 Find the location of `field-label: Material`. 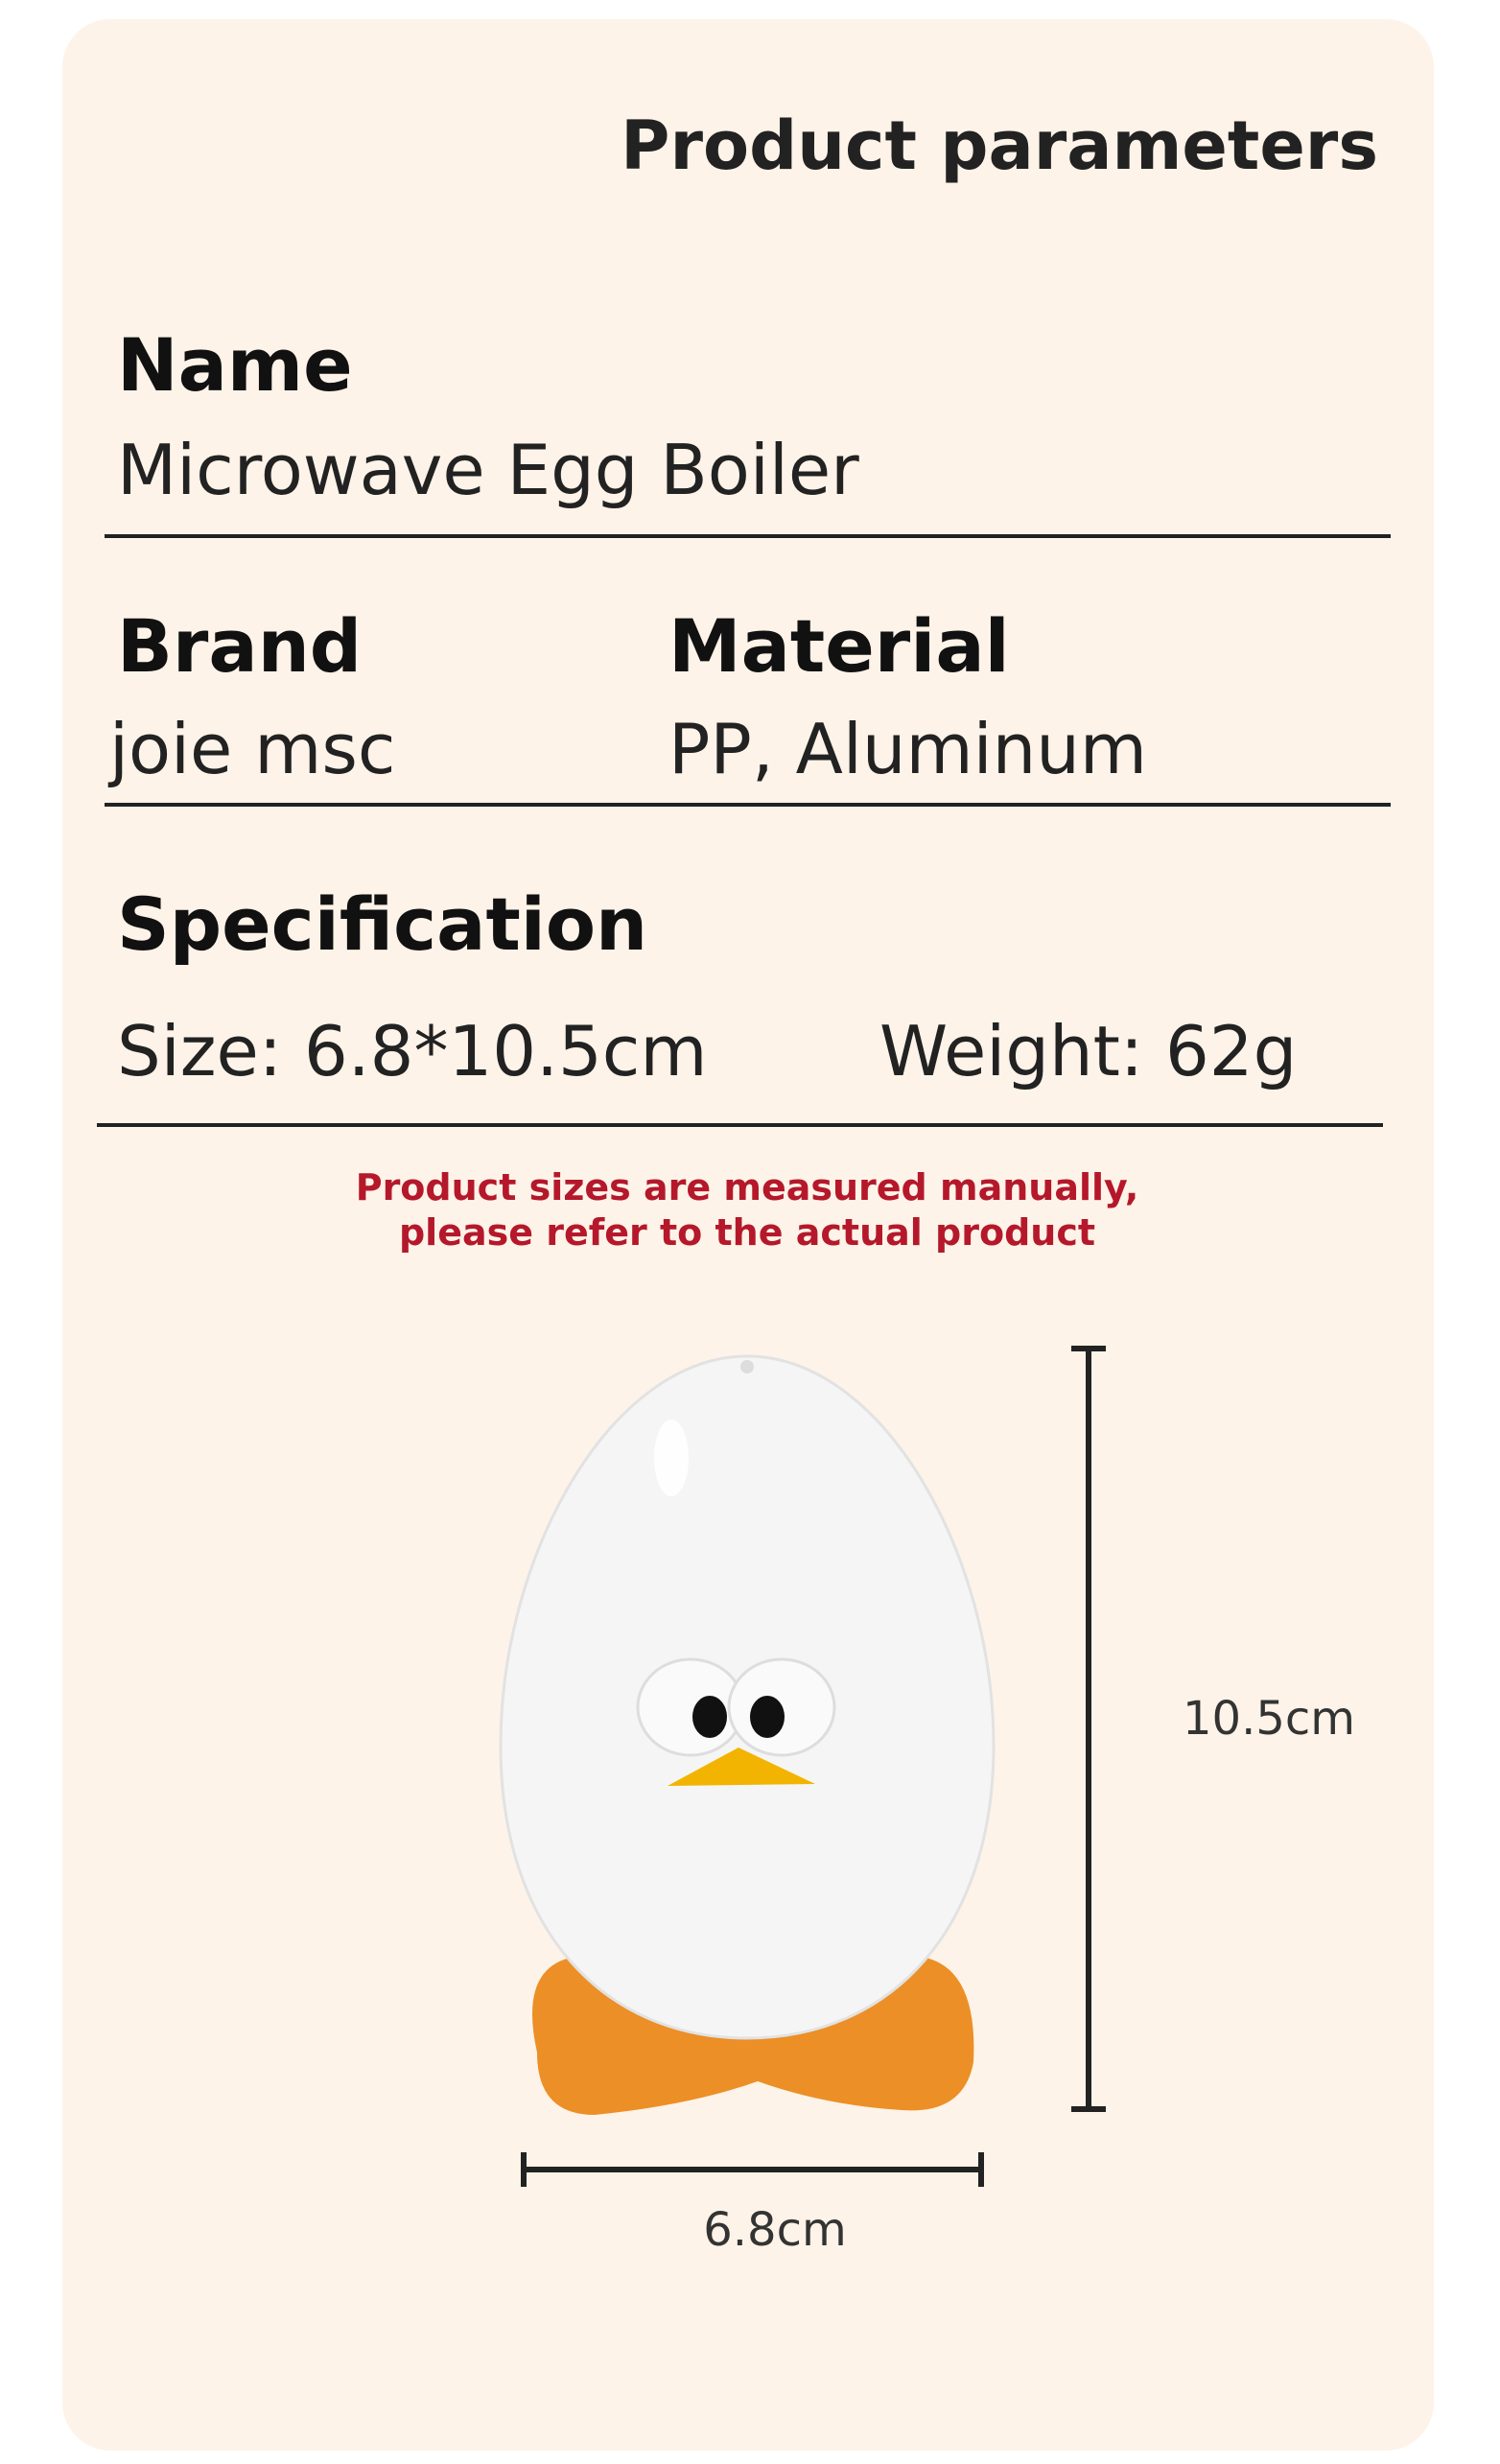

field-label: Material is located at coordinates (839, 646).